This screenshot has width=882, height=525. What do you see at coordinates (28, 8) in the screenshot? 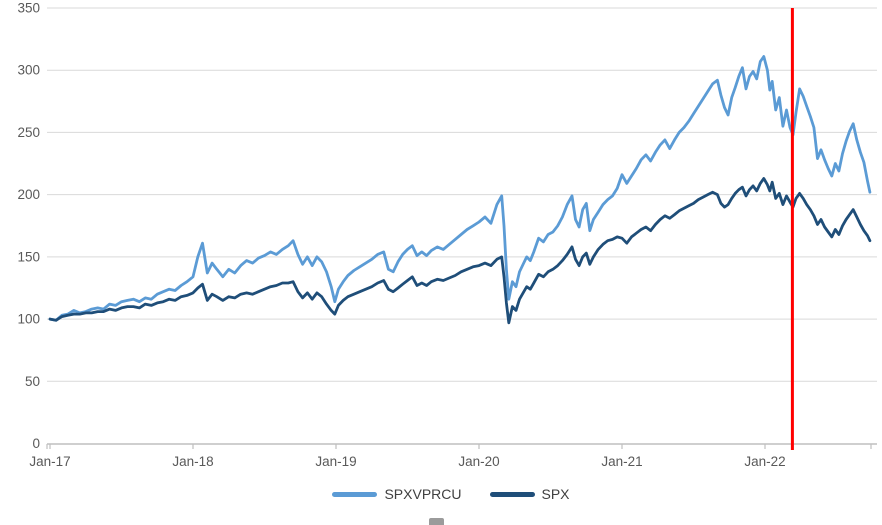
I see `y-tick-label: 350` at bounding box center [28, 8].